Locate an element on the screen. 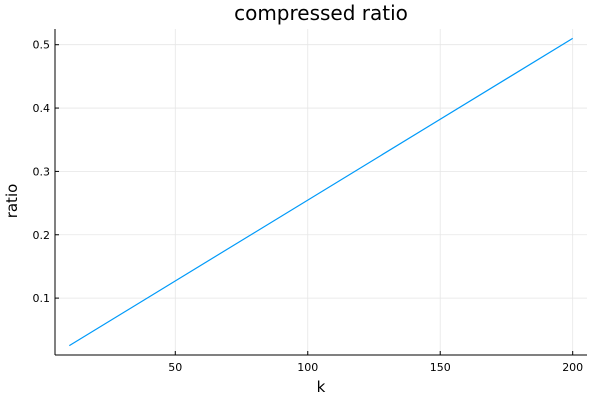 This screenshot has height=400, width=600. x-tick-label-0: 50 is located at coordinates (175, 367).